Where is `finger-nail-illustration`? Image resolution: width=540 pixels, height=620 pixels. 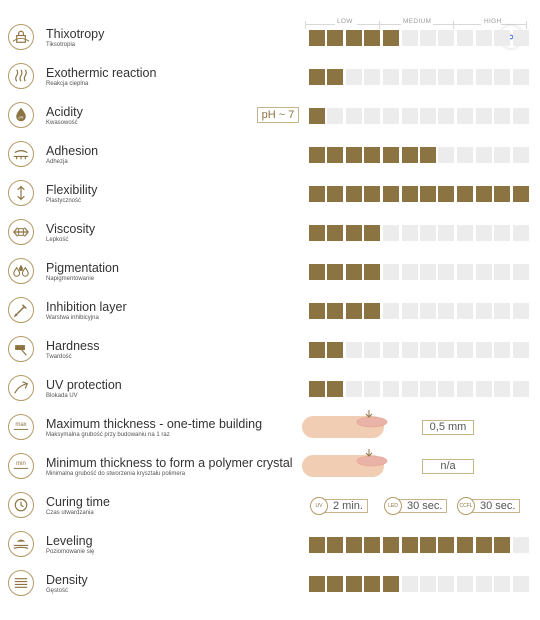 finger-nail-illustration is located at coordinates (349, 425).